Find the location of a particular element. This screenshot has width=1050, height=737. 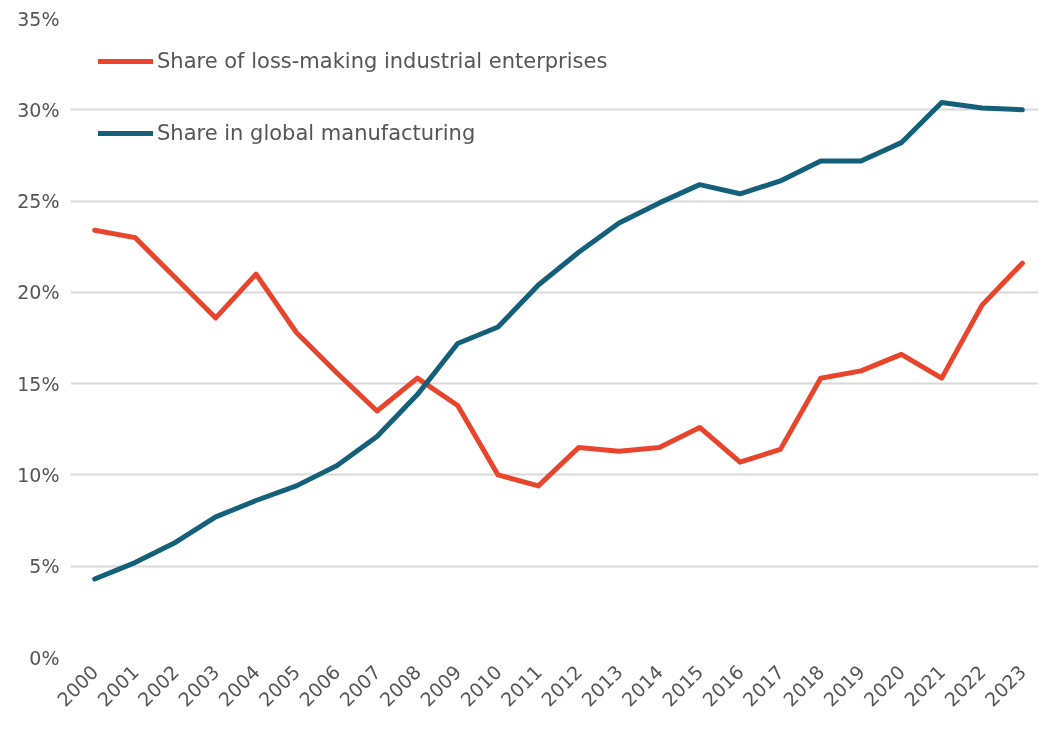

y-tick-label: 10% is located at coordinates (38, 474).